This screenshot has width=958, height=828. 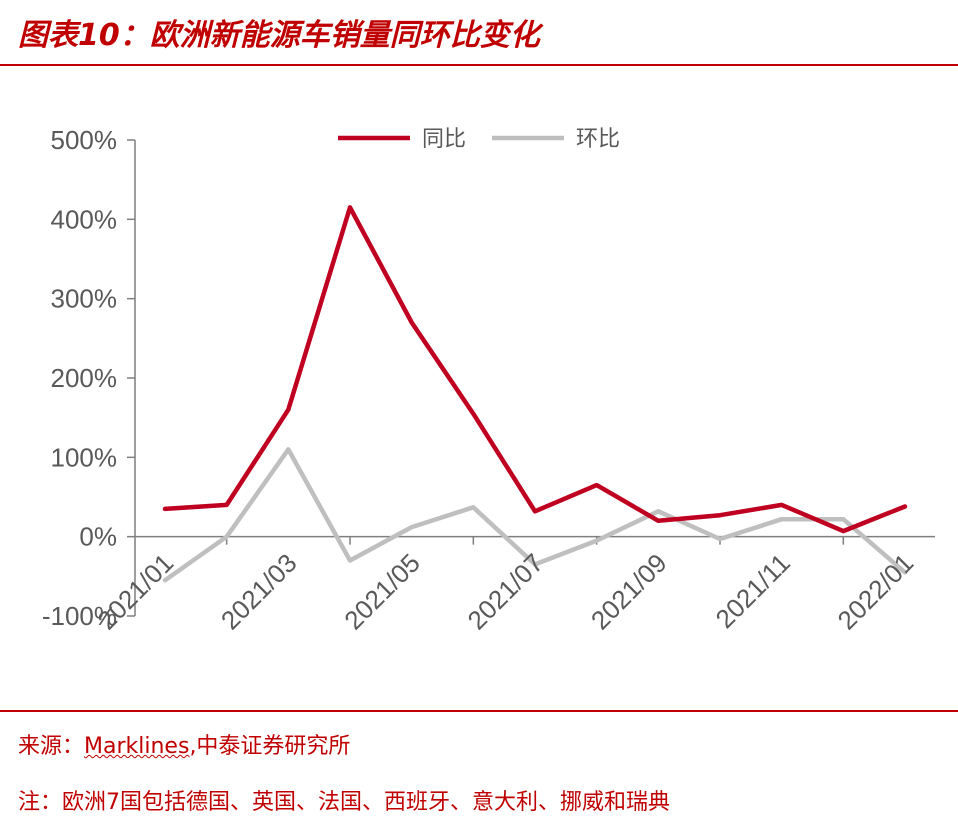 What do you see at coordinates (629, 592) in the screenshot?
I see `x-tick-label: 2021/09` at bounding box center [629, 592].